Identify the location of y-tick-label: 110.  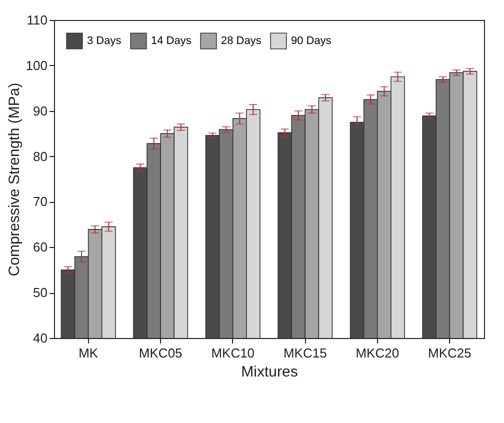
(37, 20).